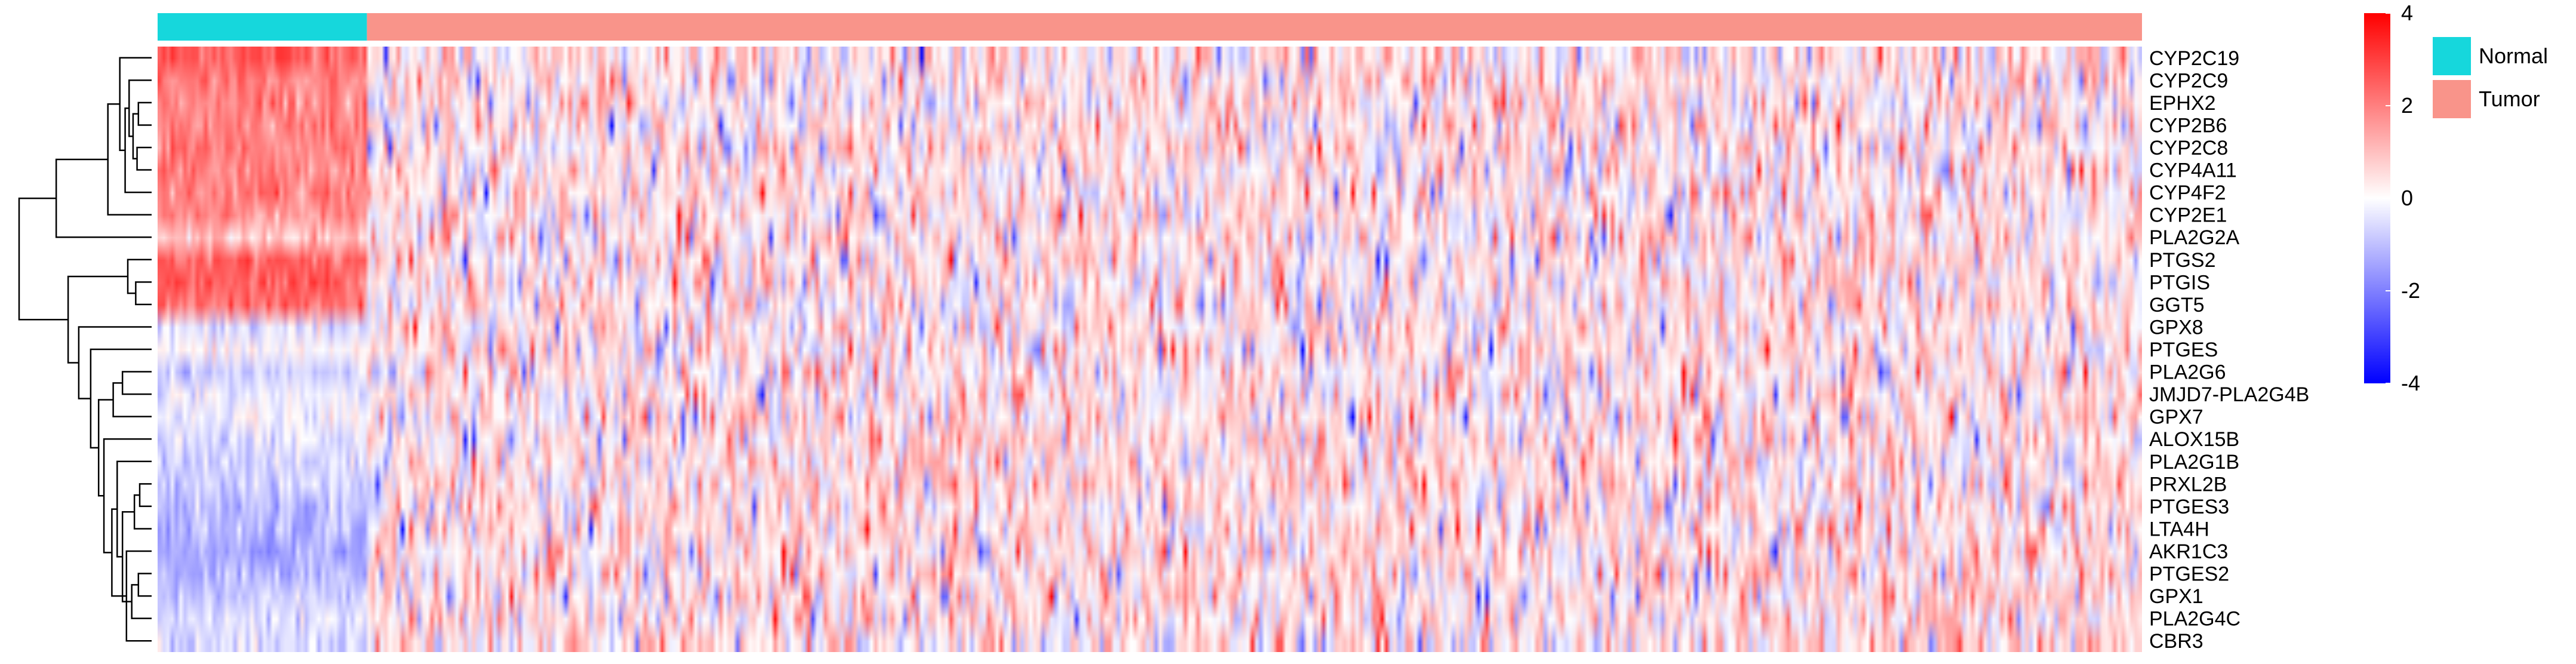  I want to click on row-label: GPX8, so click(2176, 327).